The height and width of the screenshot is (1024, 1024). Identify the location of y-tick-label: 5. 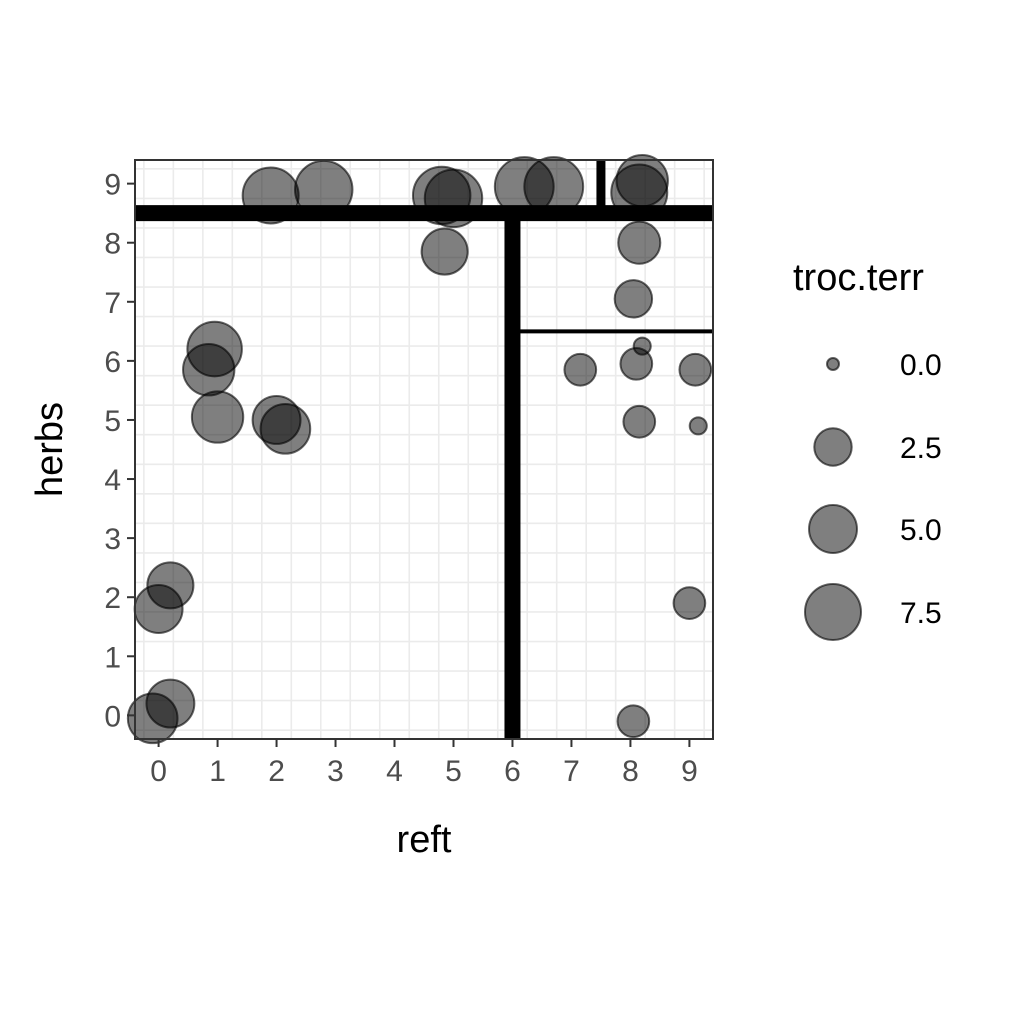
(112, 421).